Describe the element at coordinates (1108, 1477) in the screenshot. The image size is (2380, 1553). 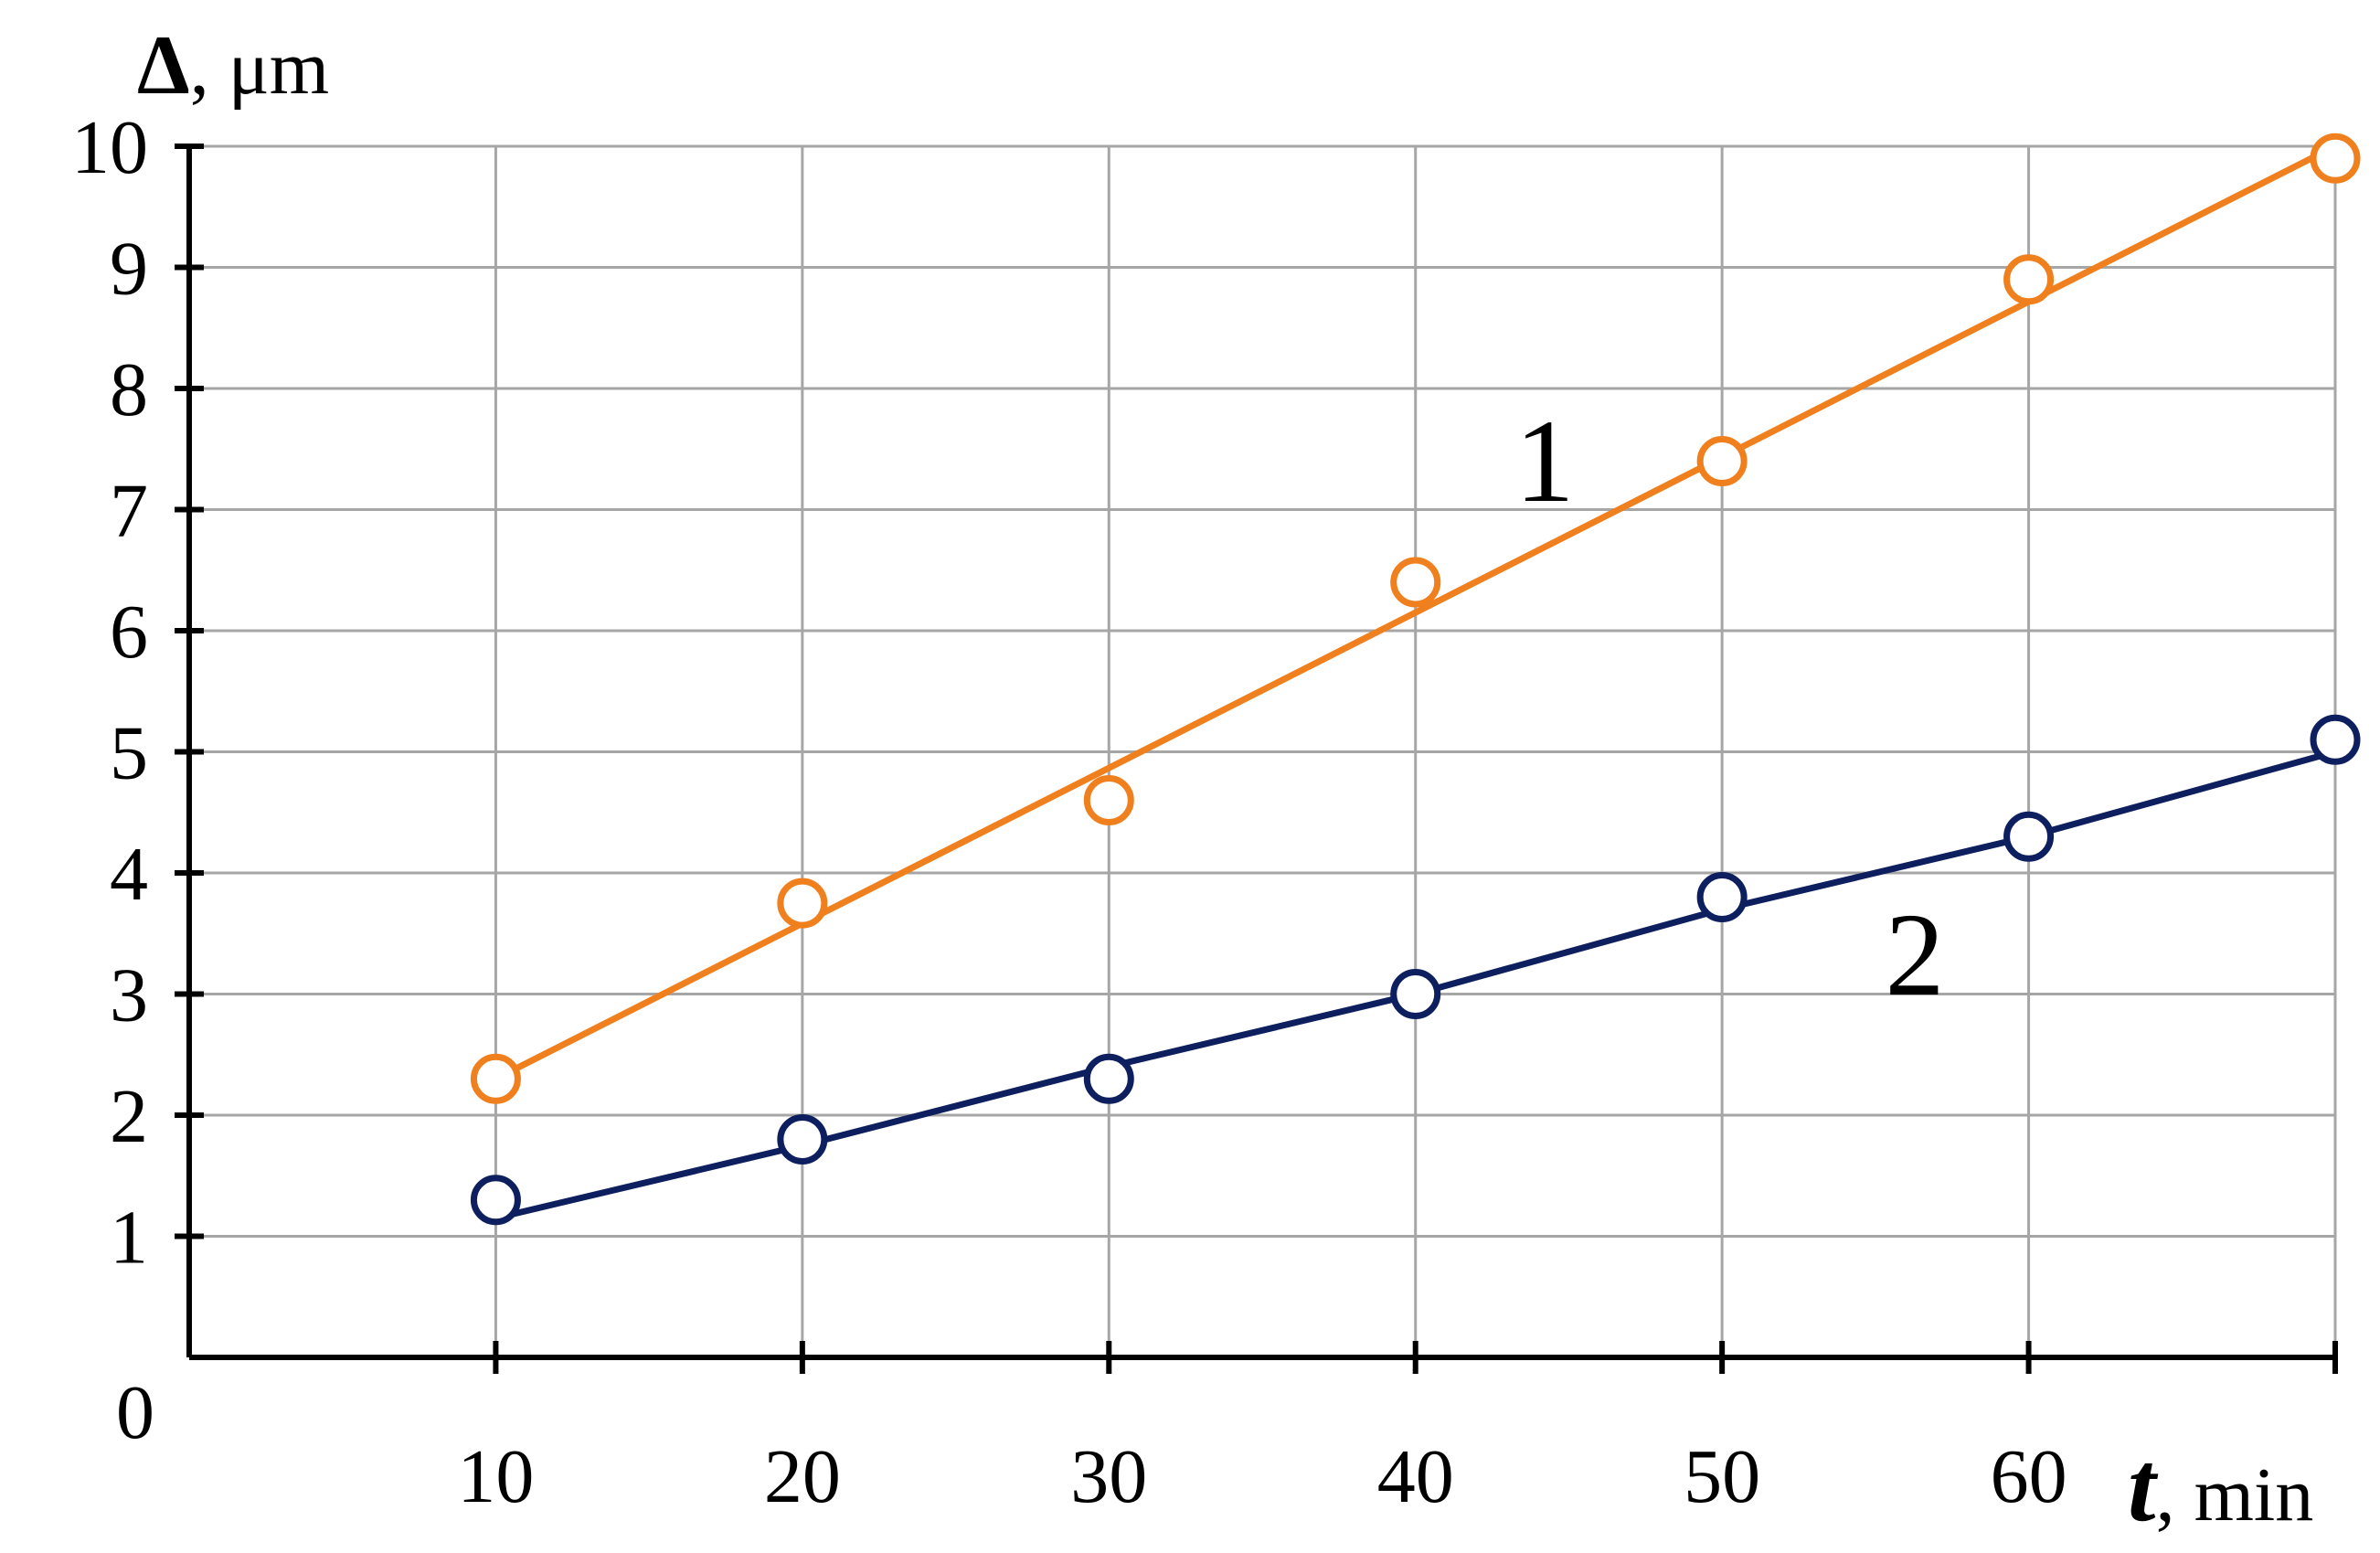
I see `x-tick-label: 30` at that location.